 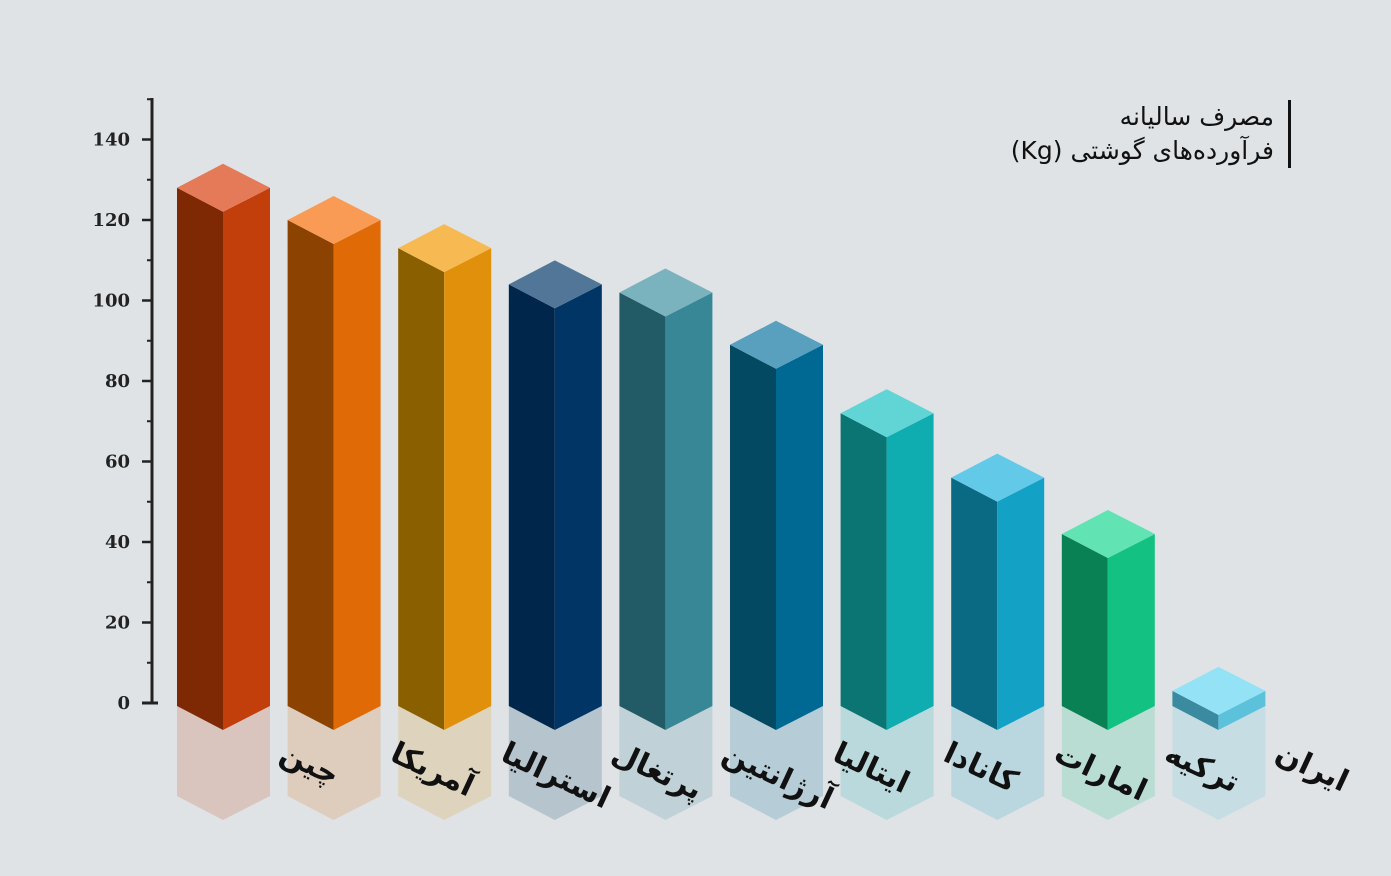 I want to click on y-tick-label: 100, so click(x=111, y=301).